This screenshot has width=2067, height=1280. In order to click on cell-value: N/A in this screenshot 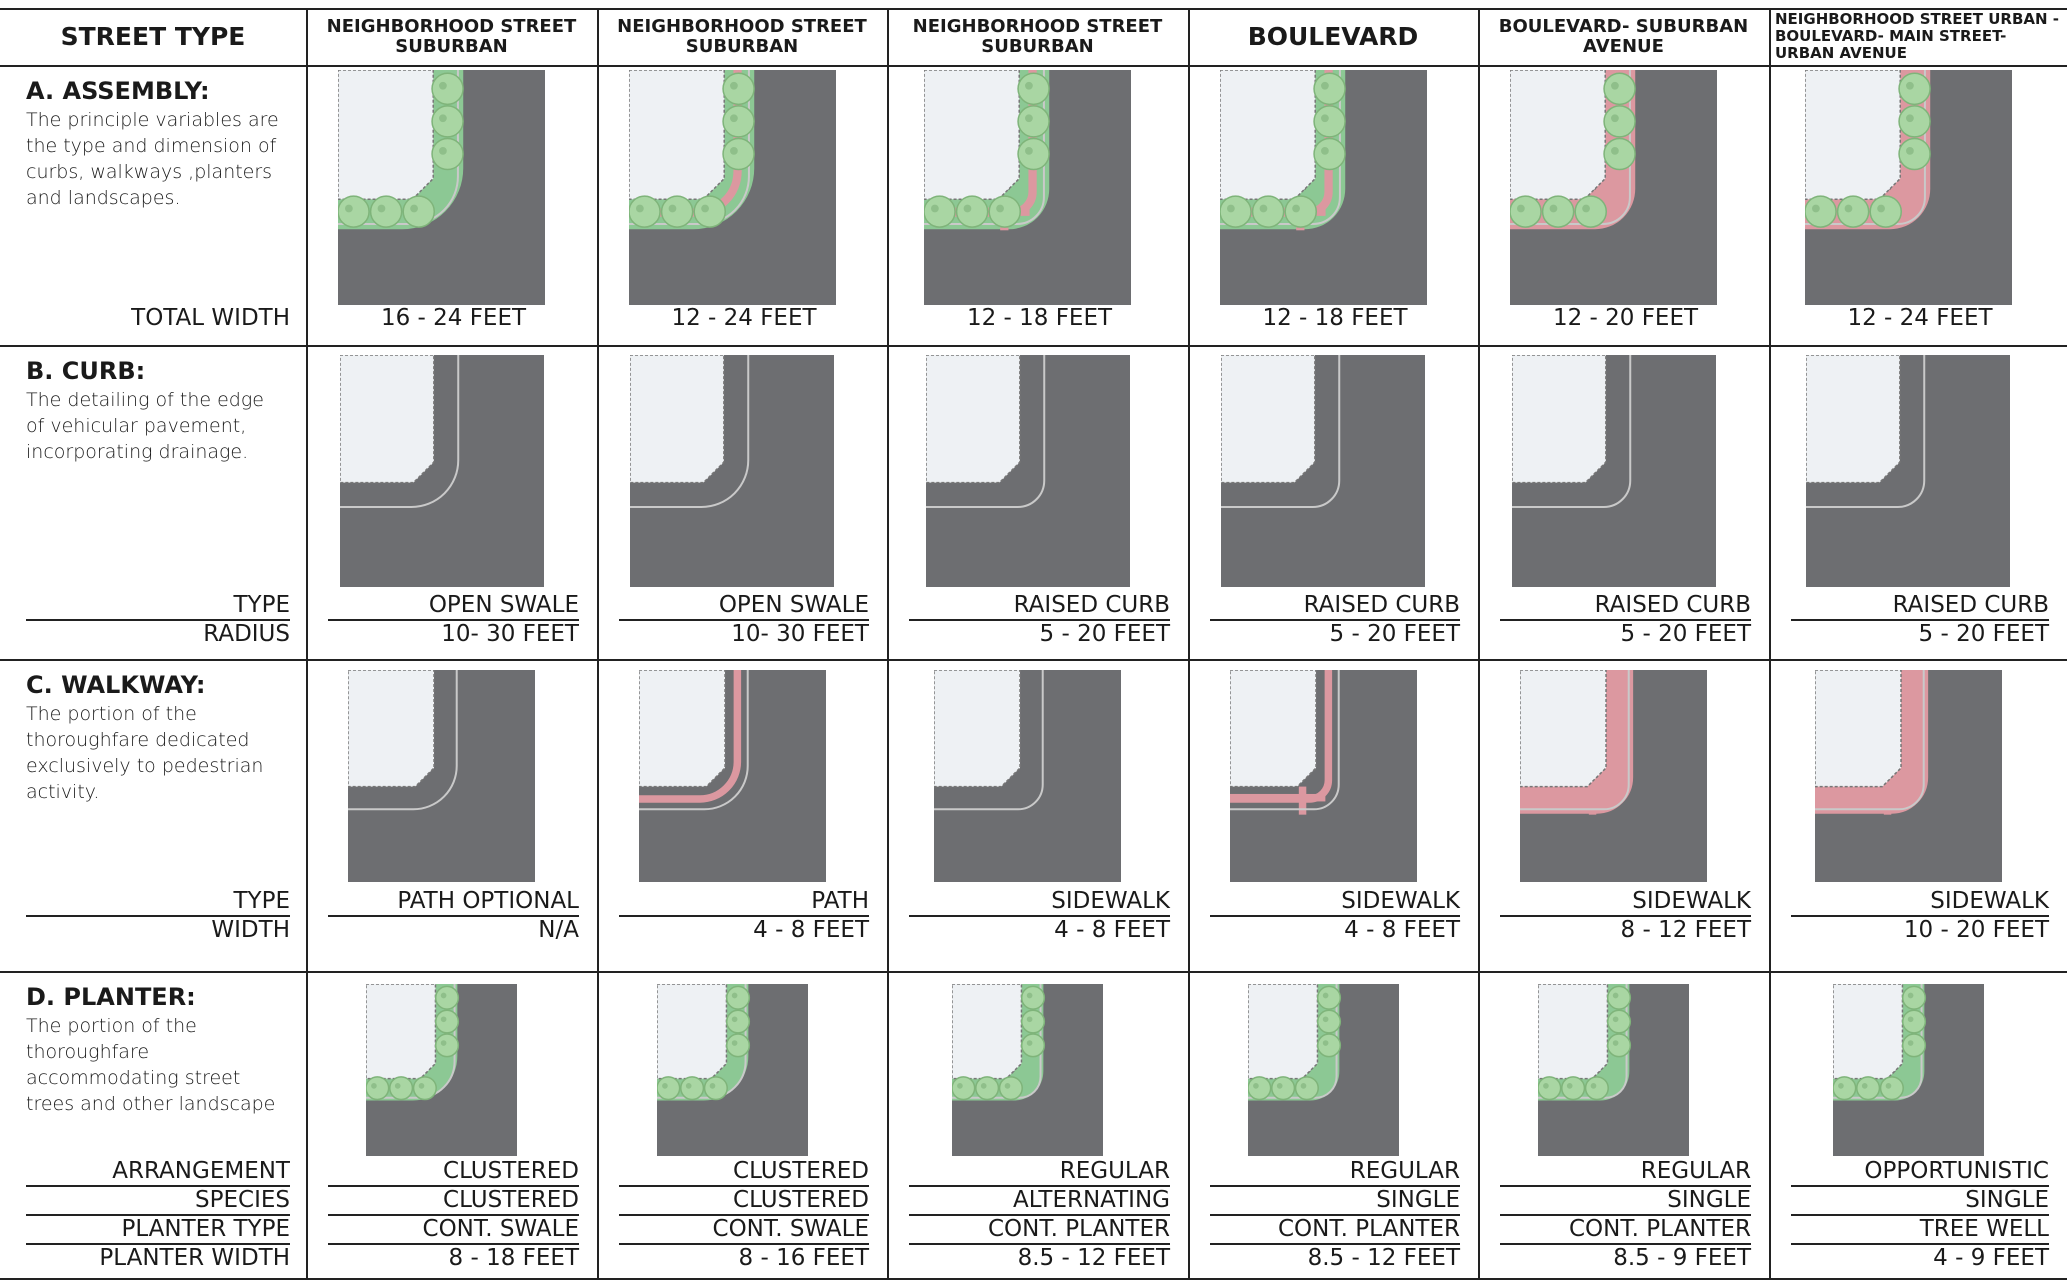, I will do `click(558, 930)`.